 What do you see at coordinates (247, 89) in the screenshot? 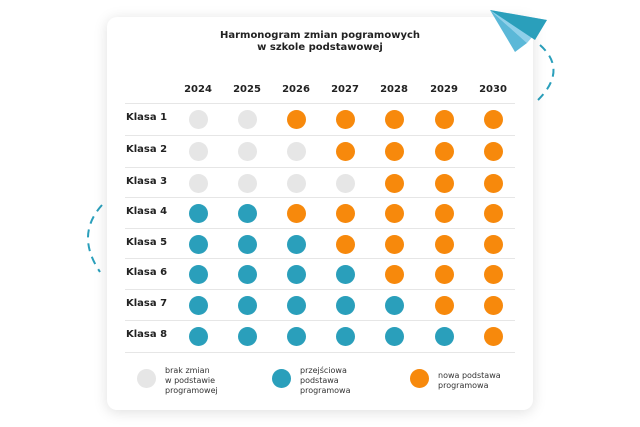
I see `year-header: 2025` at bounding box center [247, 89].